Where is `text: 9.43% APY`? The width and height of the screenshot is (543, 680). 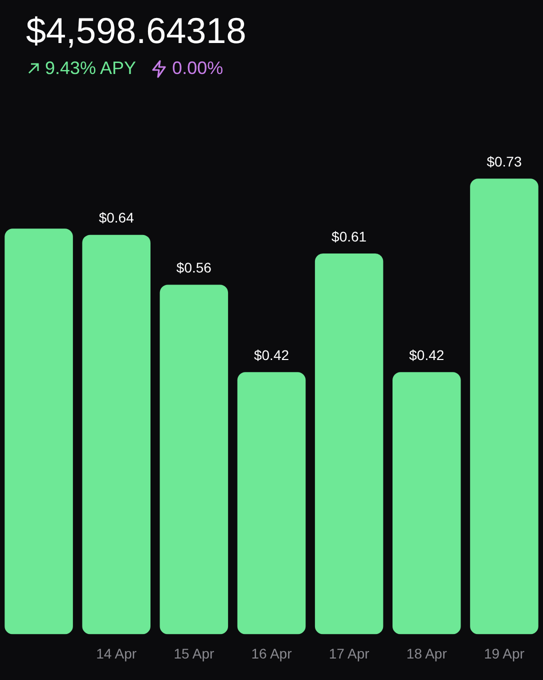
text: 9.43% APY is located at coordinates (90, 68).